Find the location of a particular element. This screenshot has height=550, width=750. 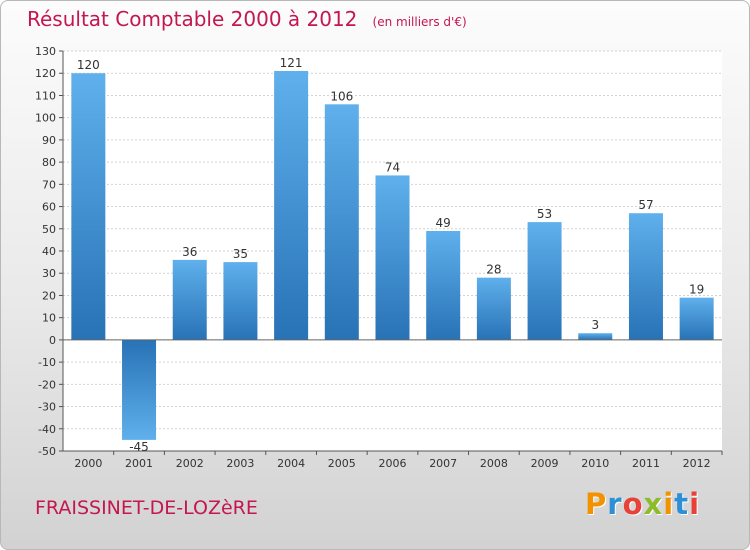

y-tick-label: 100 is located at coordinates (45, 118).